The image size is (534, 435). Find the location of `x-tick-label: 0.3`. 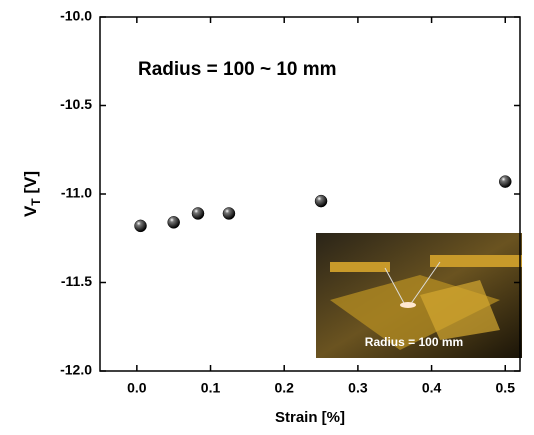

x-tick-label: 0.3 is located at coordinates (358, 388).